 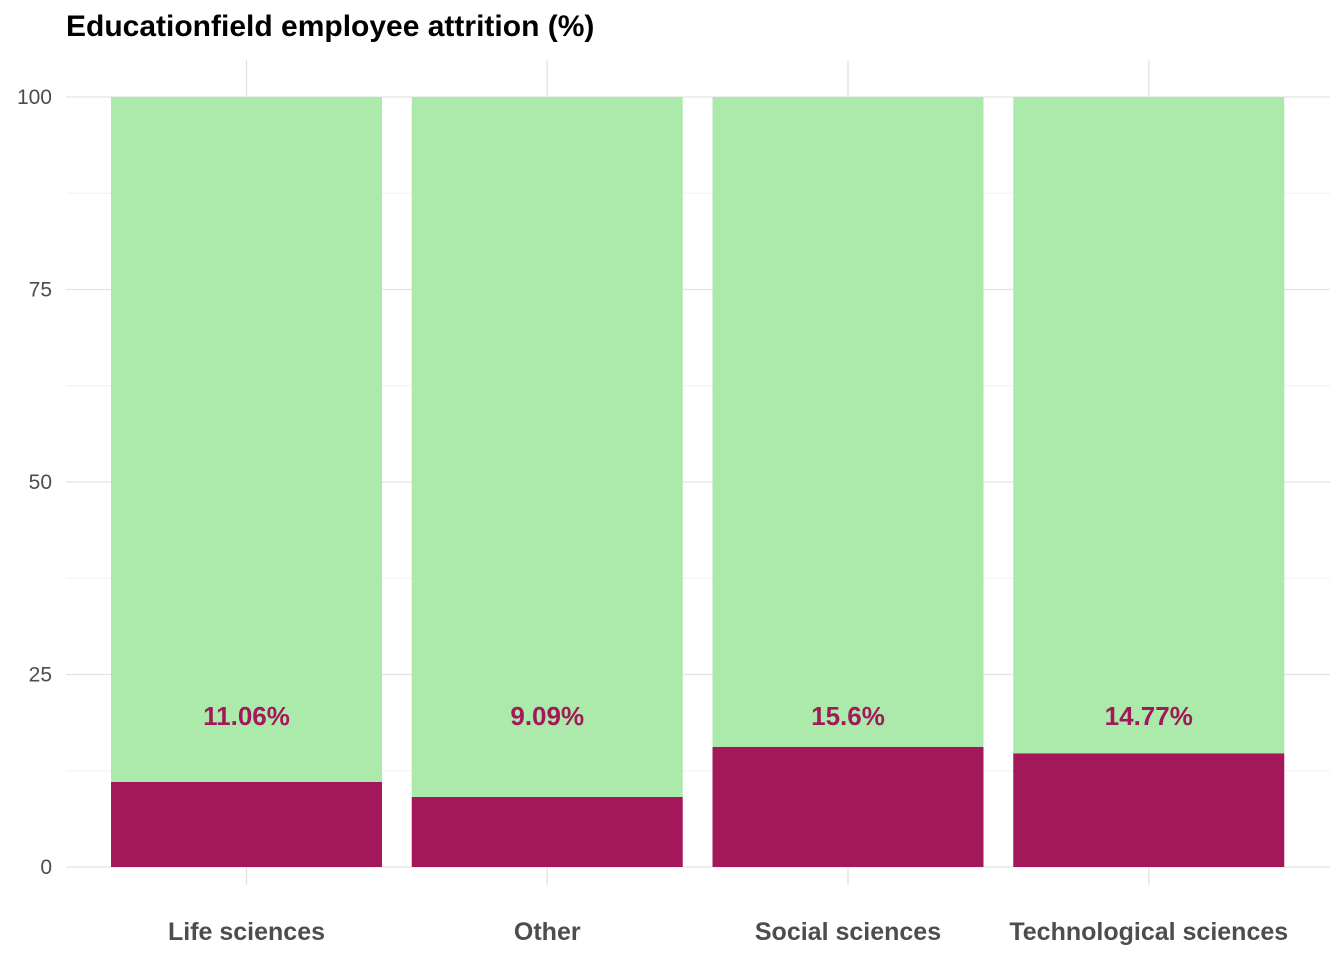 What do you see at coordinates (40, 290) in the screenshot?
I see `y-tick-label: 75` at bounding box center [40, 290].